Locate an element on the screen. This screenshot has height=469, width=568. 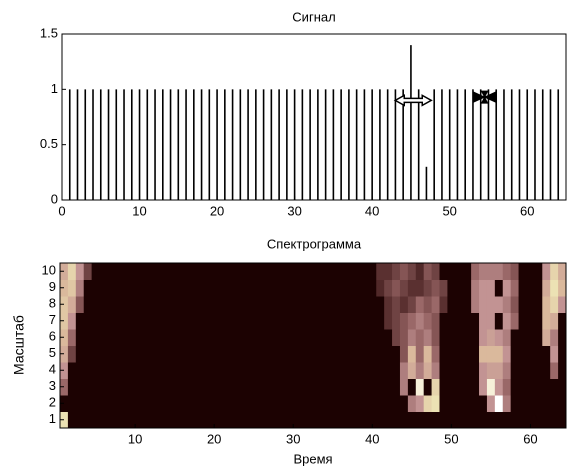
y-tick-label: 1 is located at coordinates (52, 418).